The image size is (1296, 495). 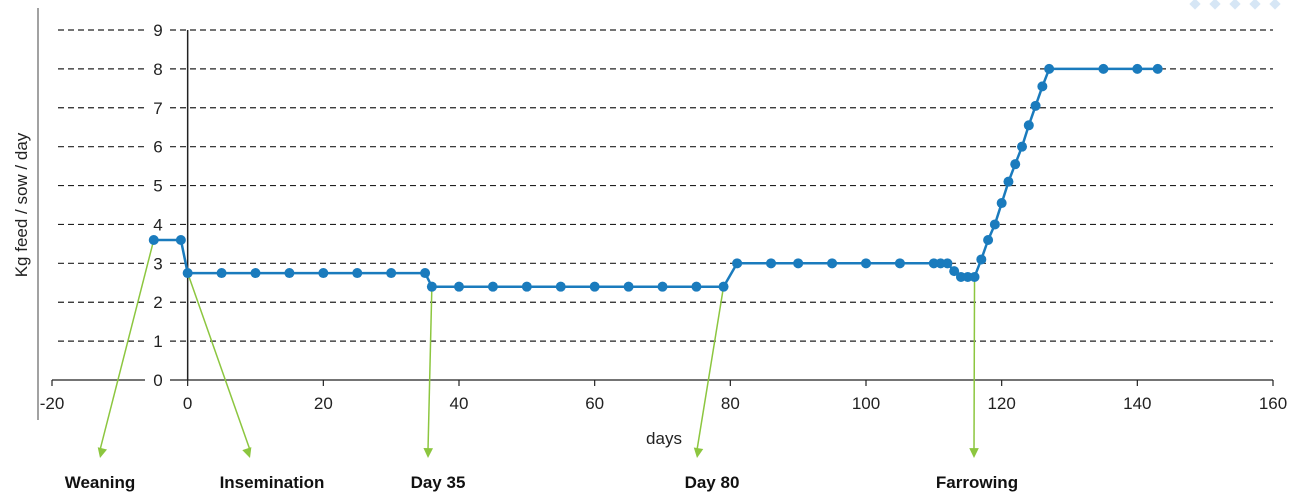 I want to click on y-tick-label: 4, so click(x=157, y=224).